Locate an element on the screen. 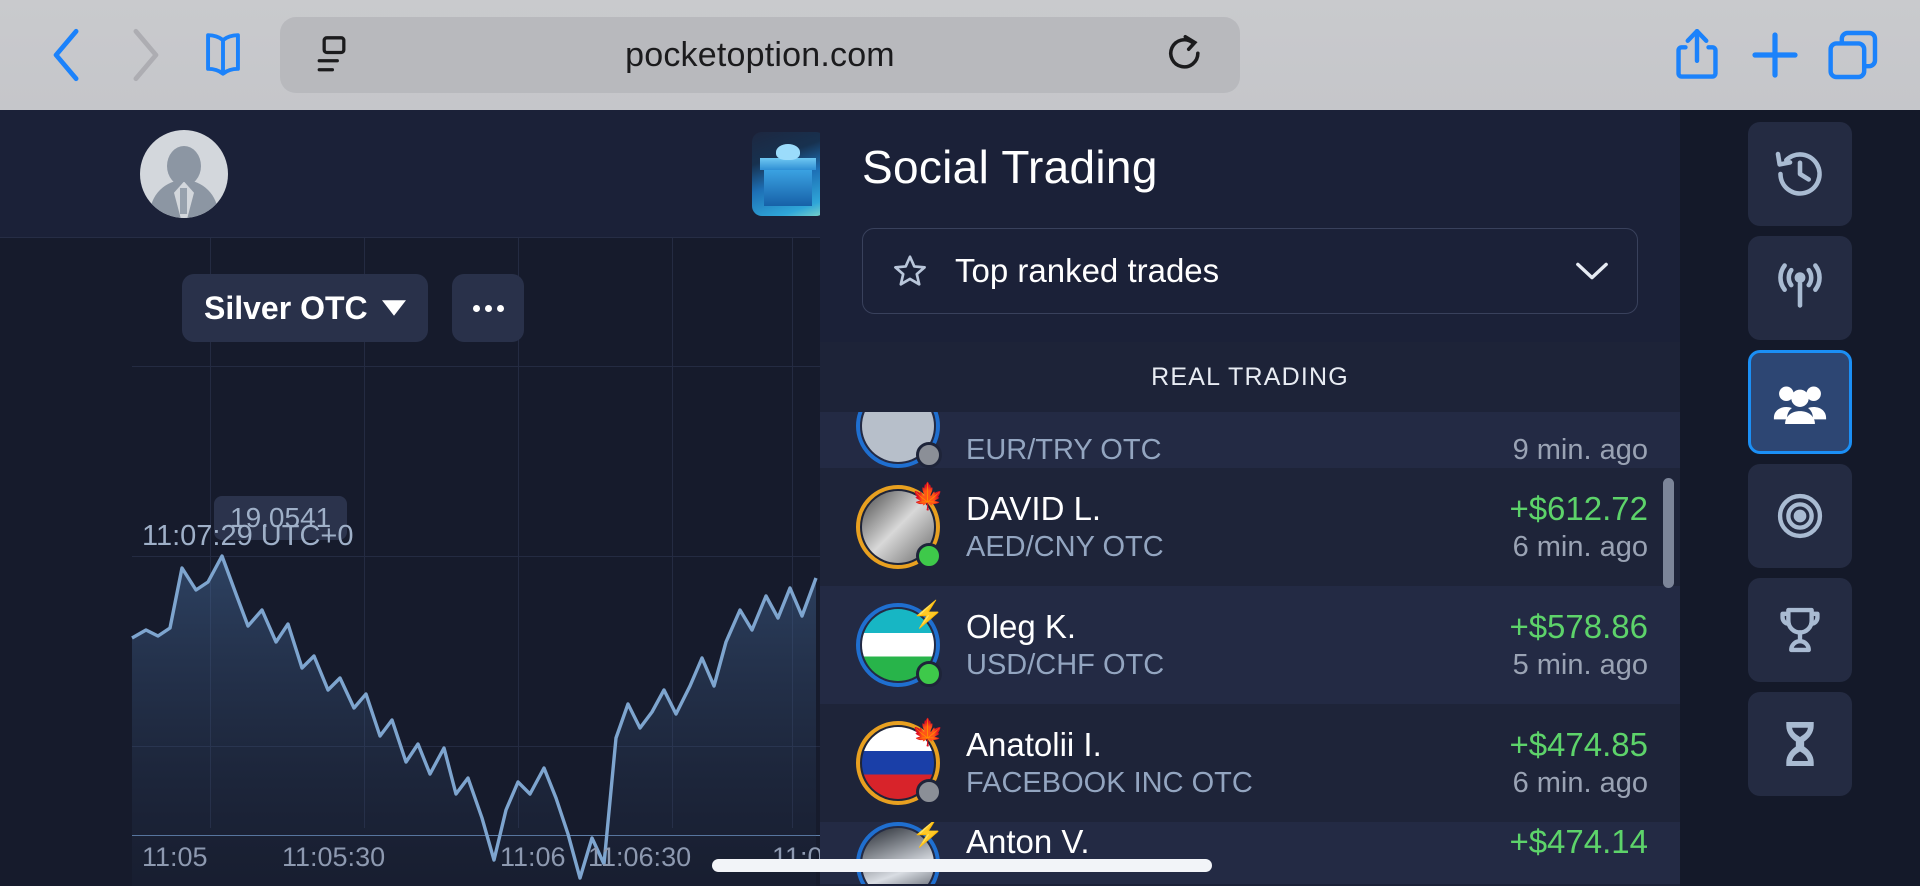  x-tick-3: 11:06:30 is located at coordinates (640, 856).